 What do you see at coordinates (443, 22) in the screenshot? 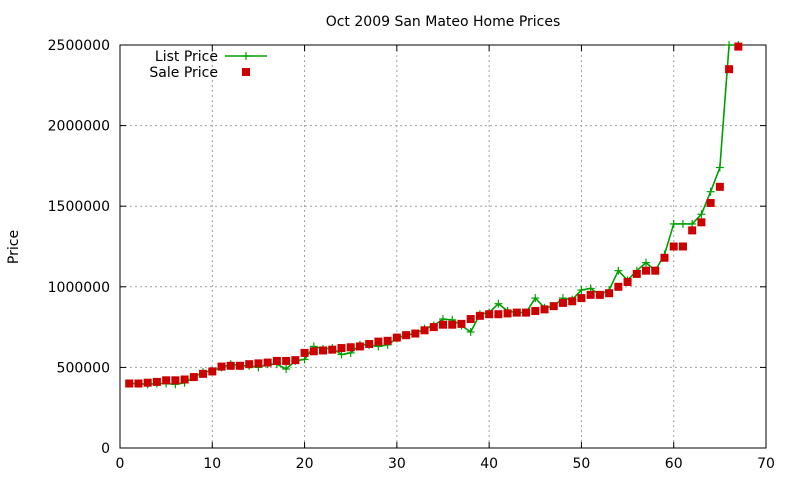
I see `chart-title: Oct 2009 San Mateo Home Prices` at bounding box center [443, 22].